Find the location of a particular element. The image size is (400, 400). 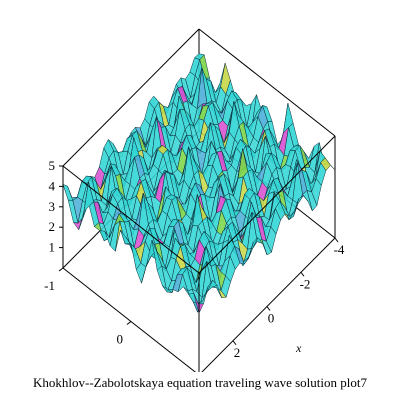

x-tick-label: 2 is located at coordinates (237, 352).